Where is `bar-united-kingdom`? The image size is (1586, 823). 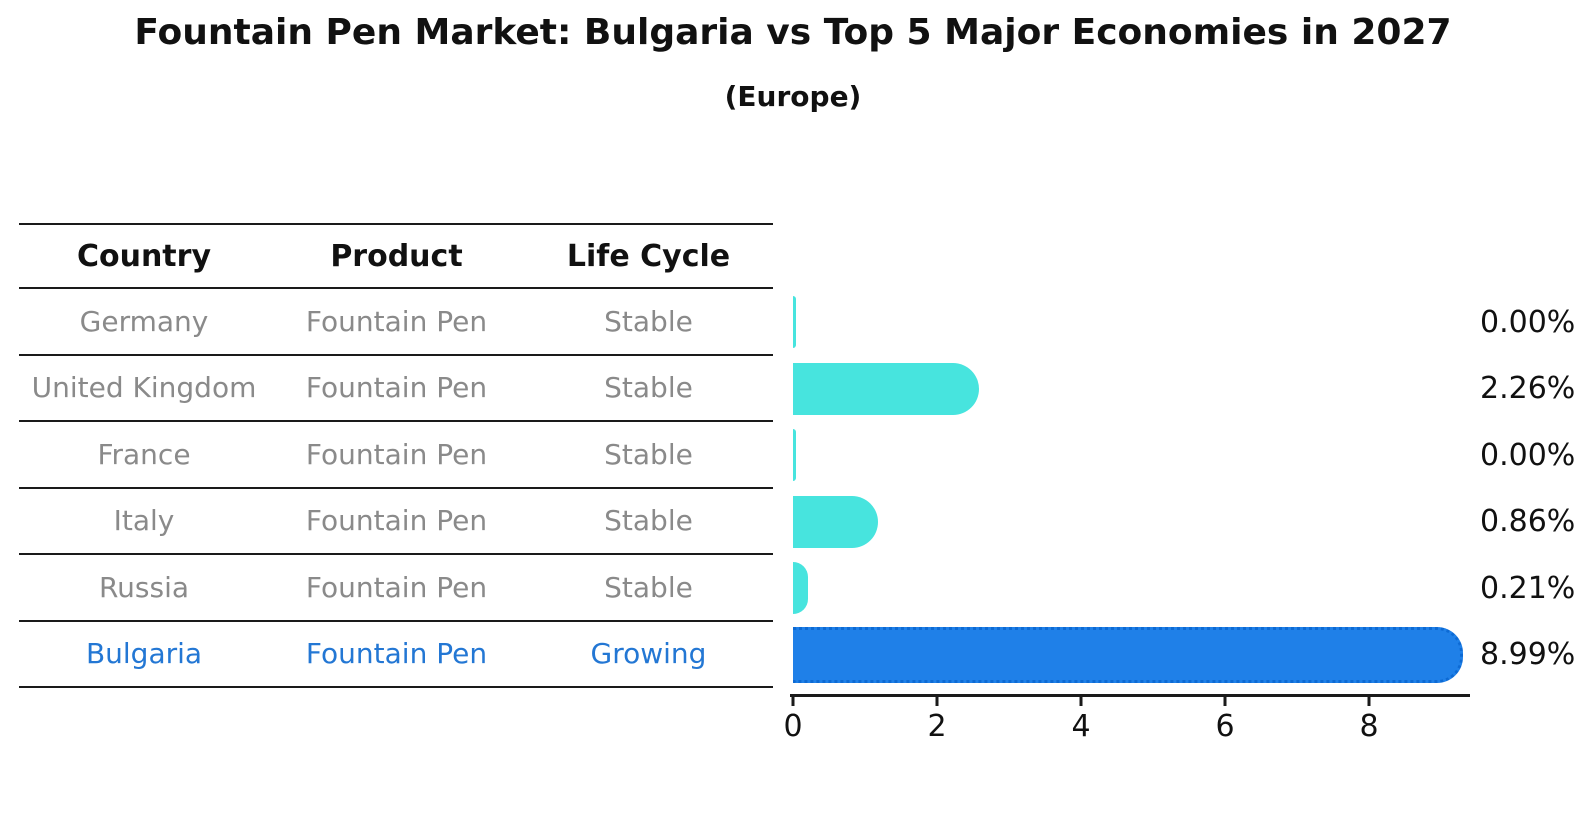 bar-united-kingdom is located at coordinates (886, 388).